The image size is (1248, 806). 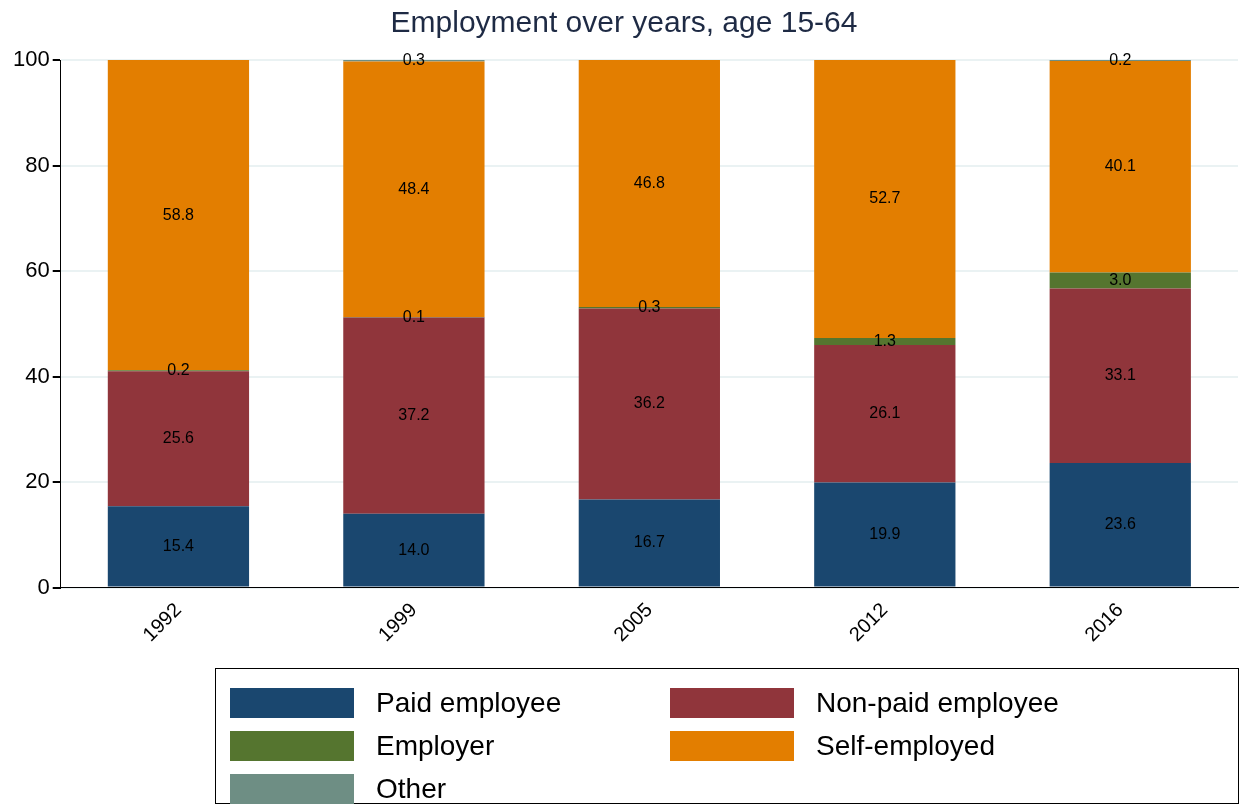 I want to click on data-label: 36.2, so click(x=649, y=403).